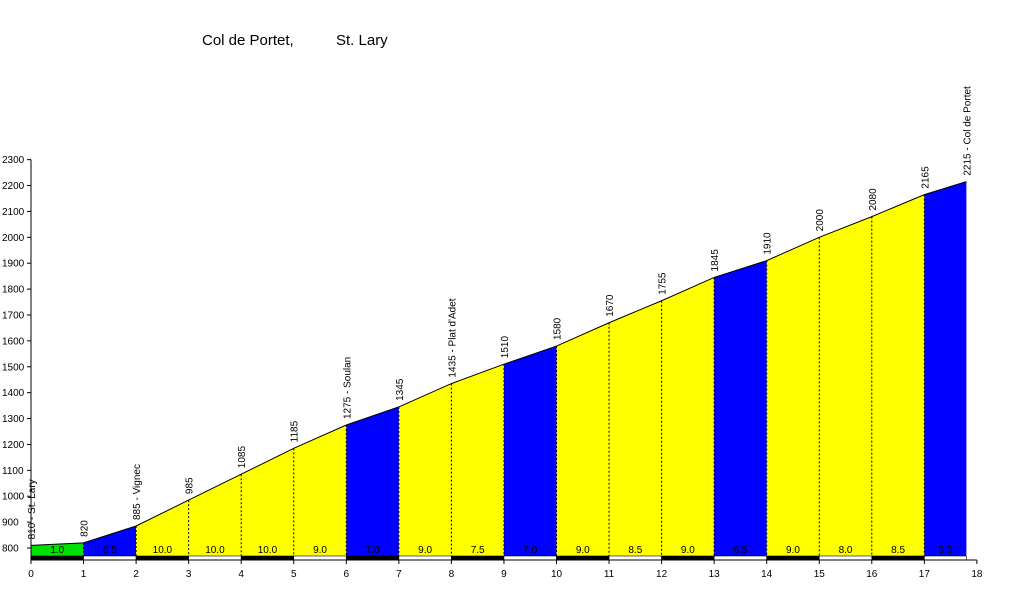 The width and height of the screenshot is (1014, 600). Describe the element at coordinates (295, 431) in the screenshot. I see `elevation-label: 1185` at that location.